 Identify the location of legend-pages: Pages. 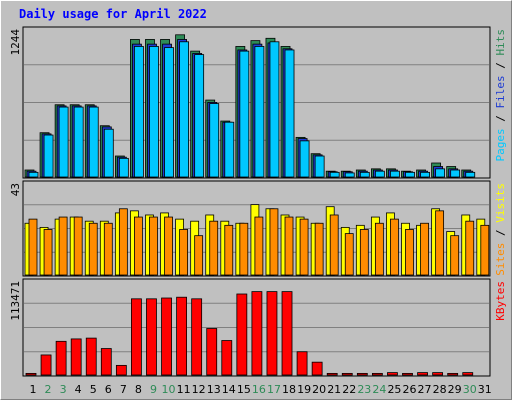
(500, 144).